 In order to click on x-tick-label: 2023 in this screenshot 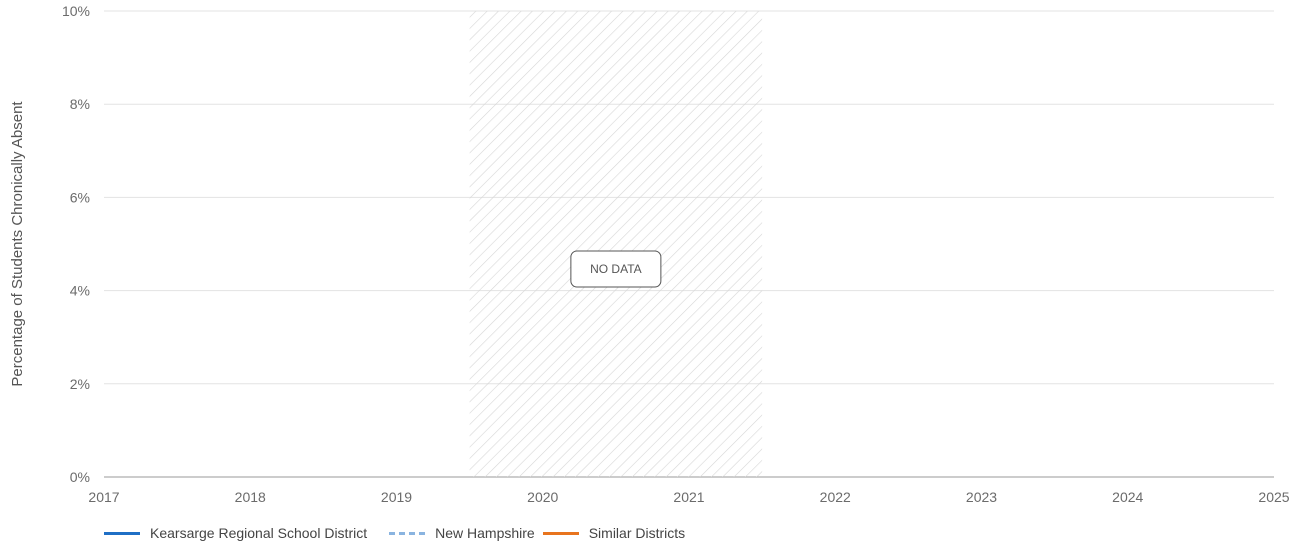, I will do `click(981, 497)`.